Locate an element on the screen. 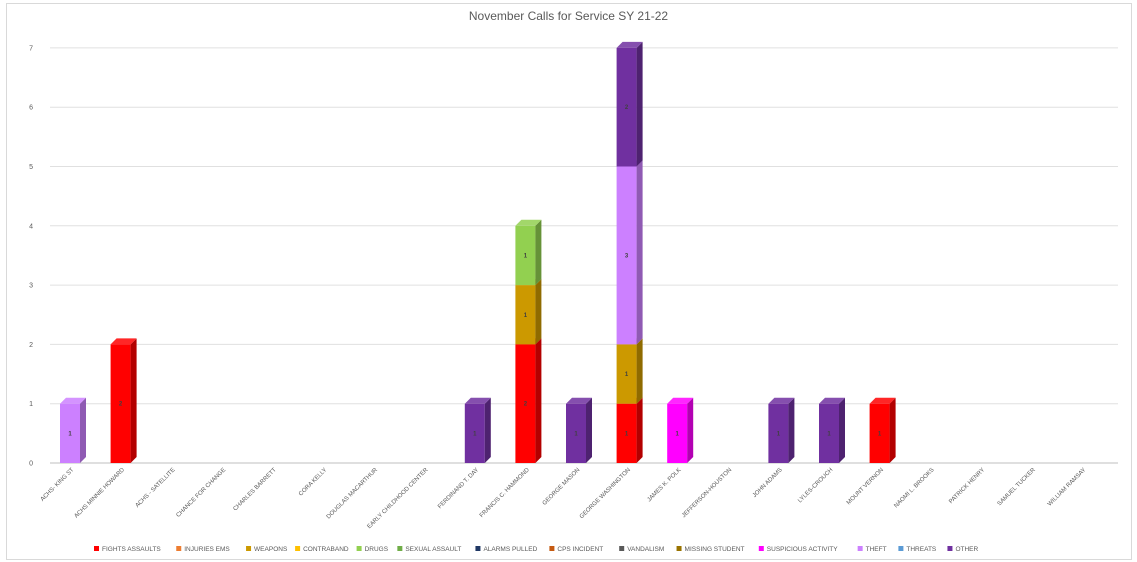 This screenshot has width=1137, height=562. legend-label: OTHER is located at coordinates (966, 549).